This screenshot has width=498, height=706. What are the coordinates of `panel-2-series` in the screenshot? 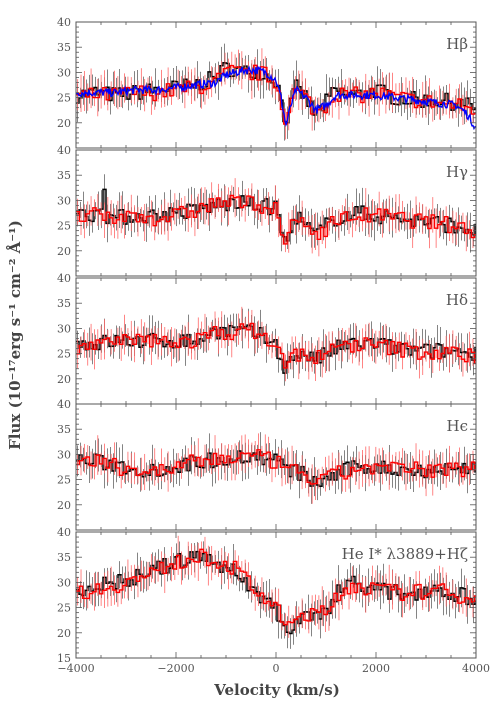 It's located at (276, 215).